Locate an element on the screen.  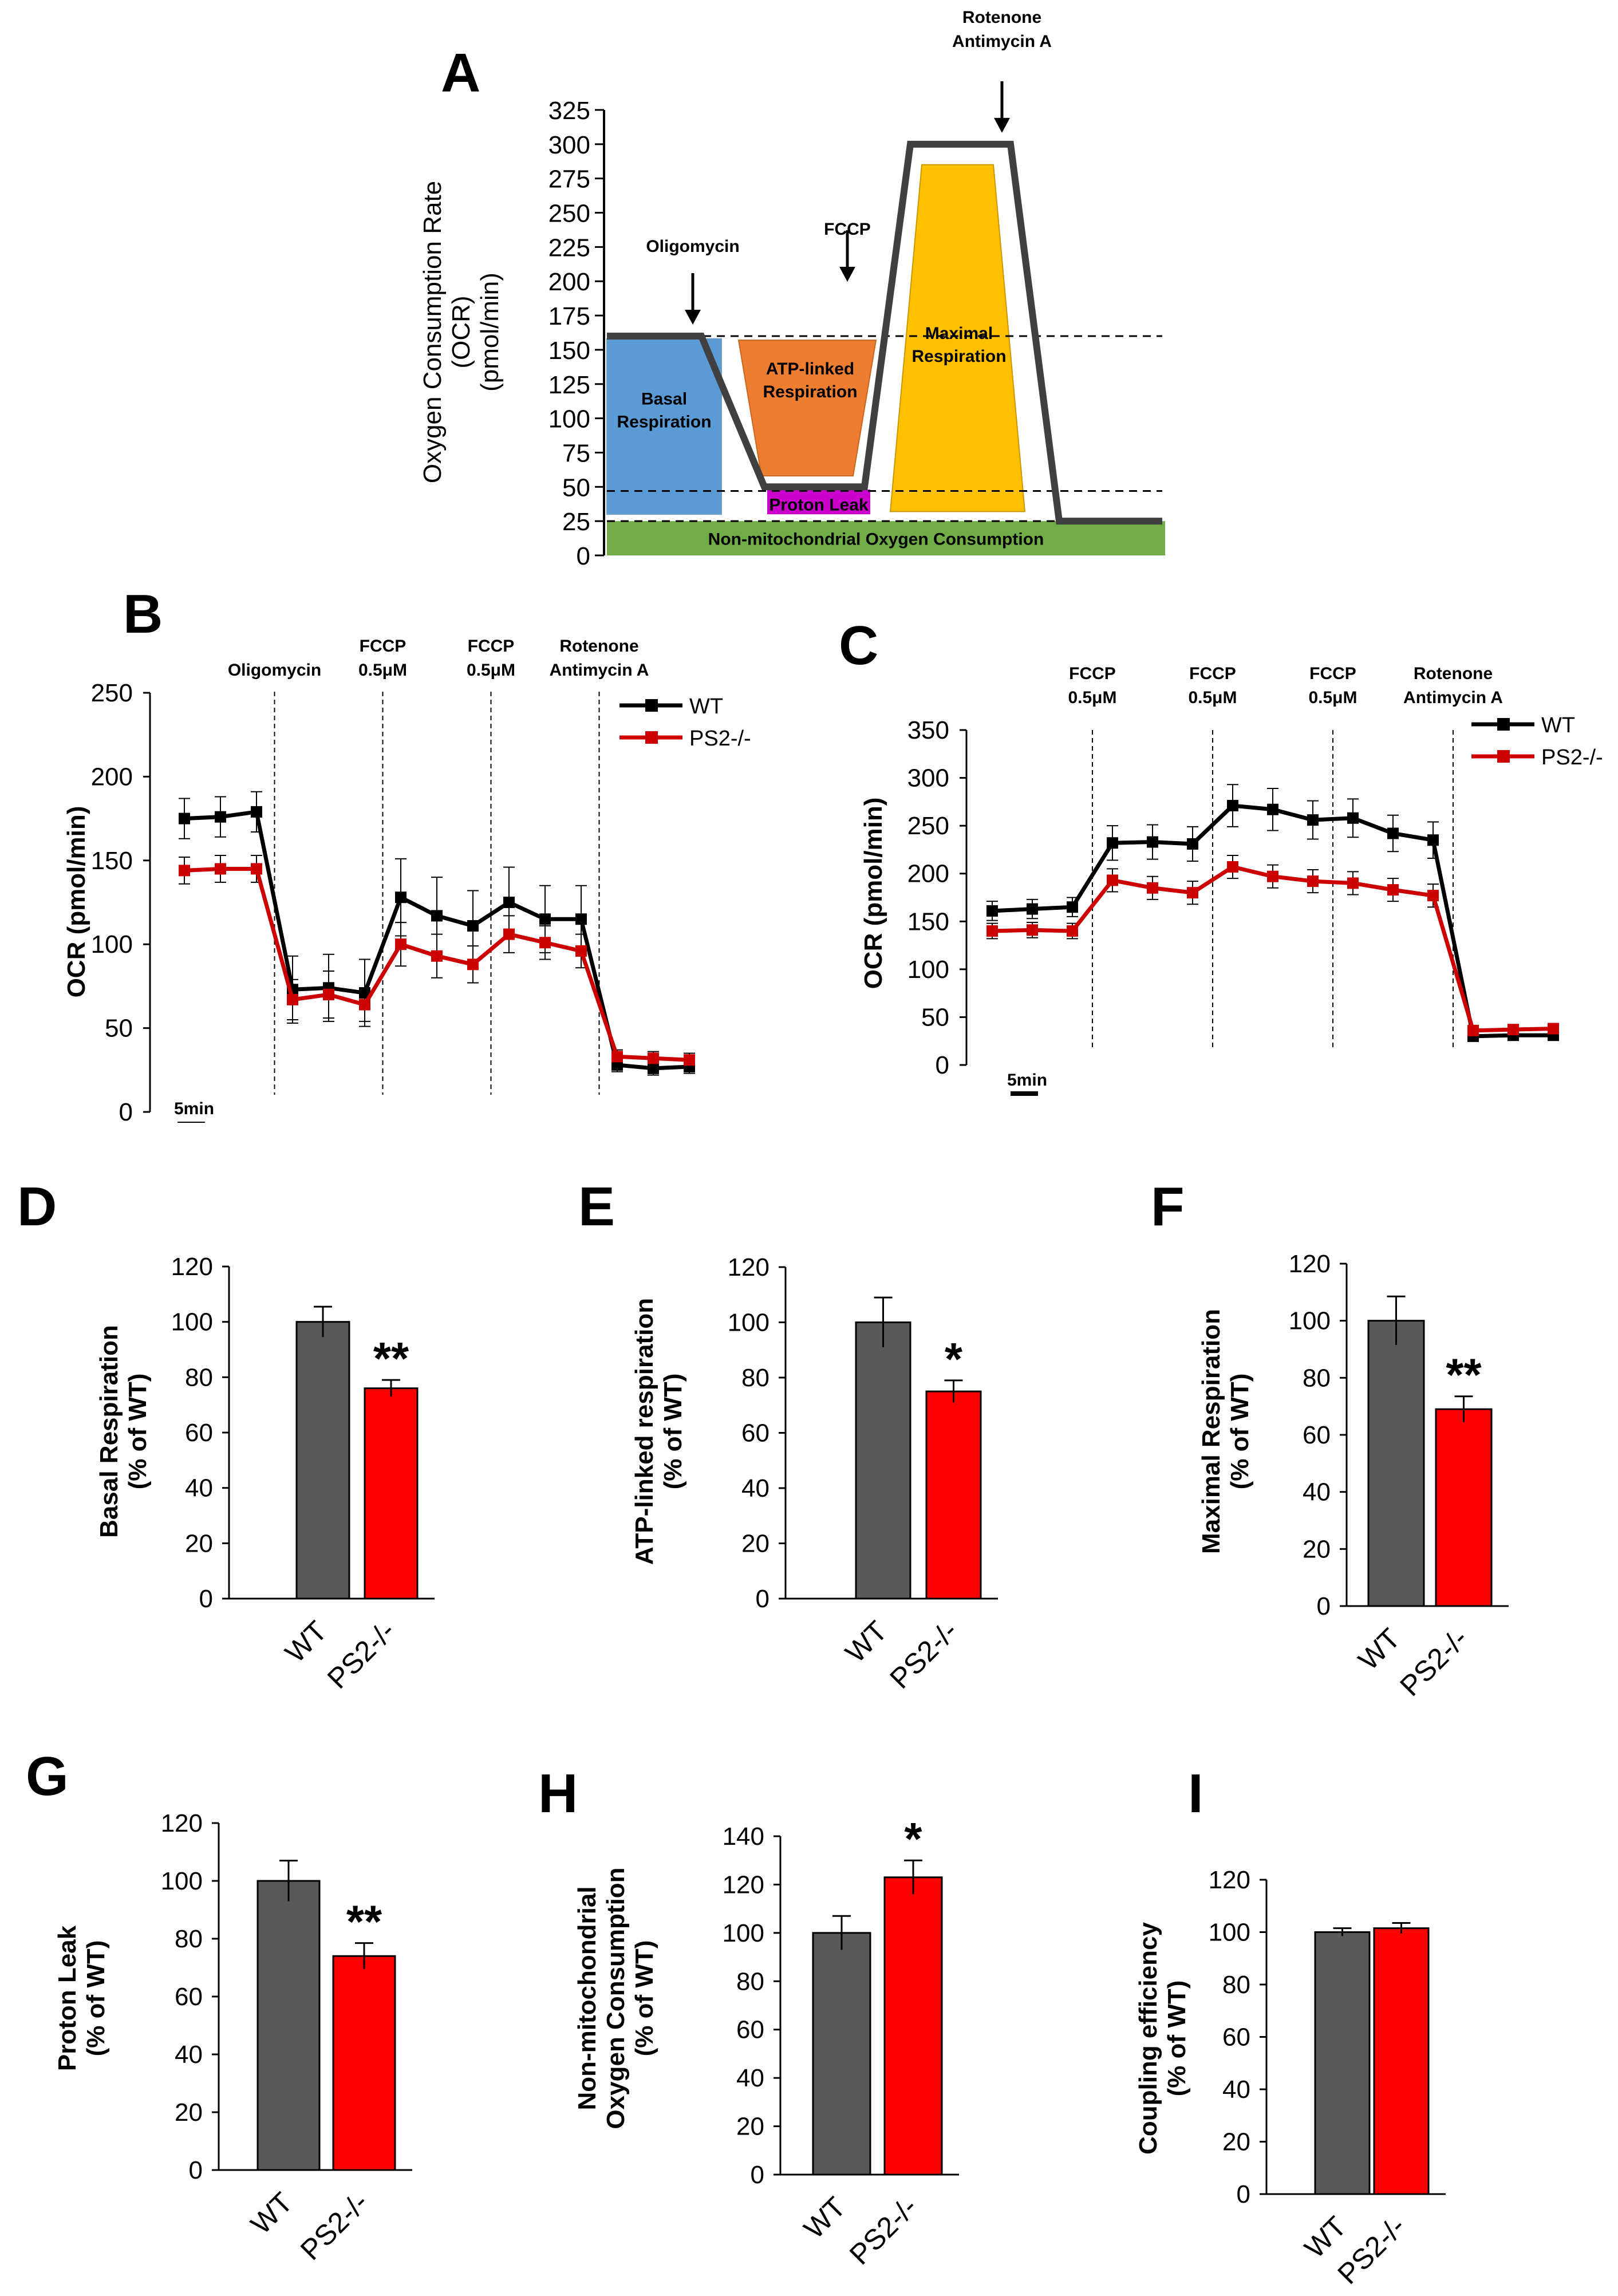
injection-label: Oligomycin is located at coordinates (692, 247).